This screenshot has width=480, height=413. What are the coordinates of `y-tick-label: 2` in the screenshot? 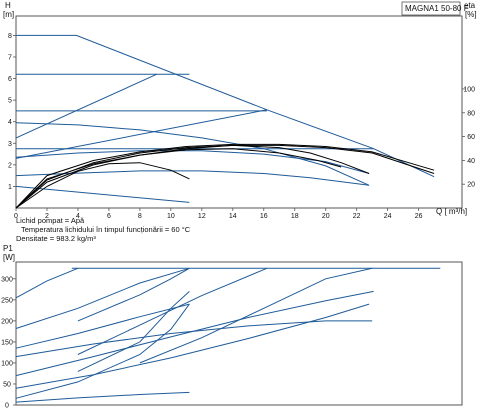 It's located at (10, 165).